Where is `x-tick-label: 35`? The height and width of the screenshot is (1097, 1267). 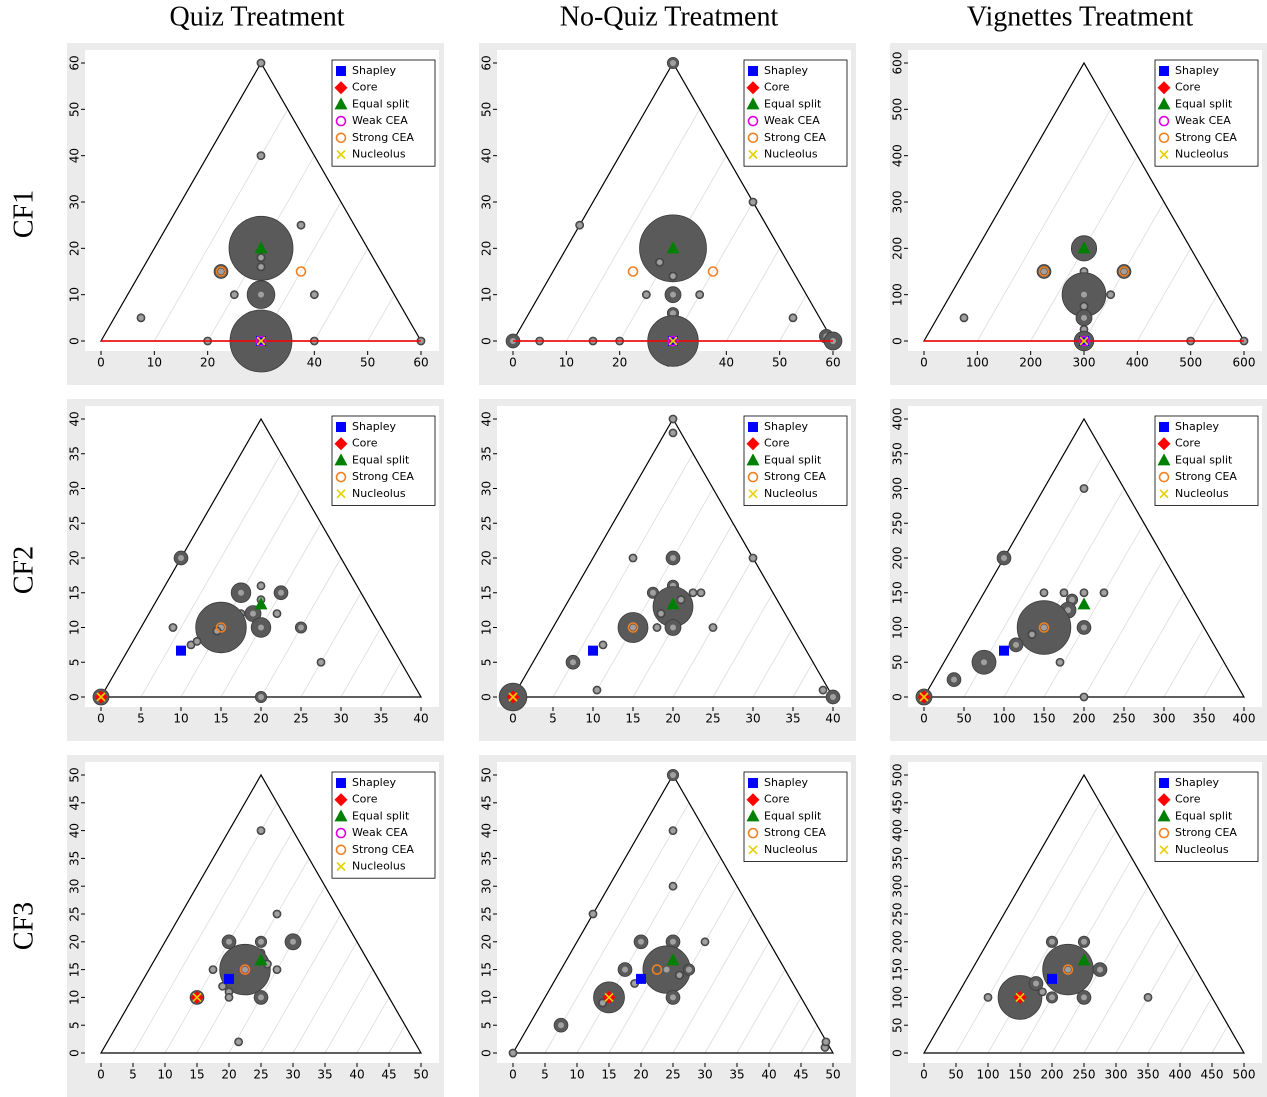 x-tick-label: 35 is located at coordinates (380, 719).